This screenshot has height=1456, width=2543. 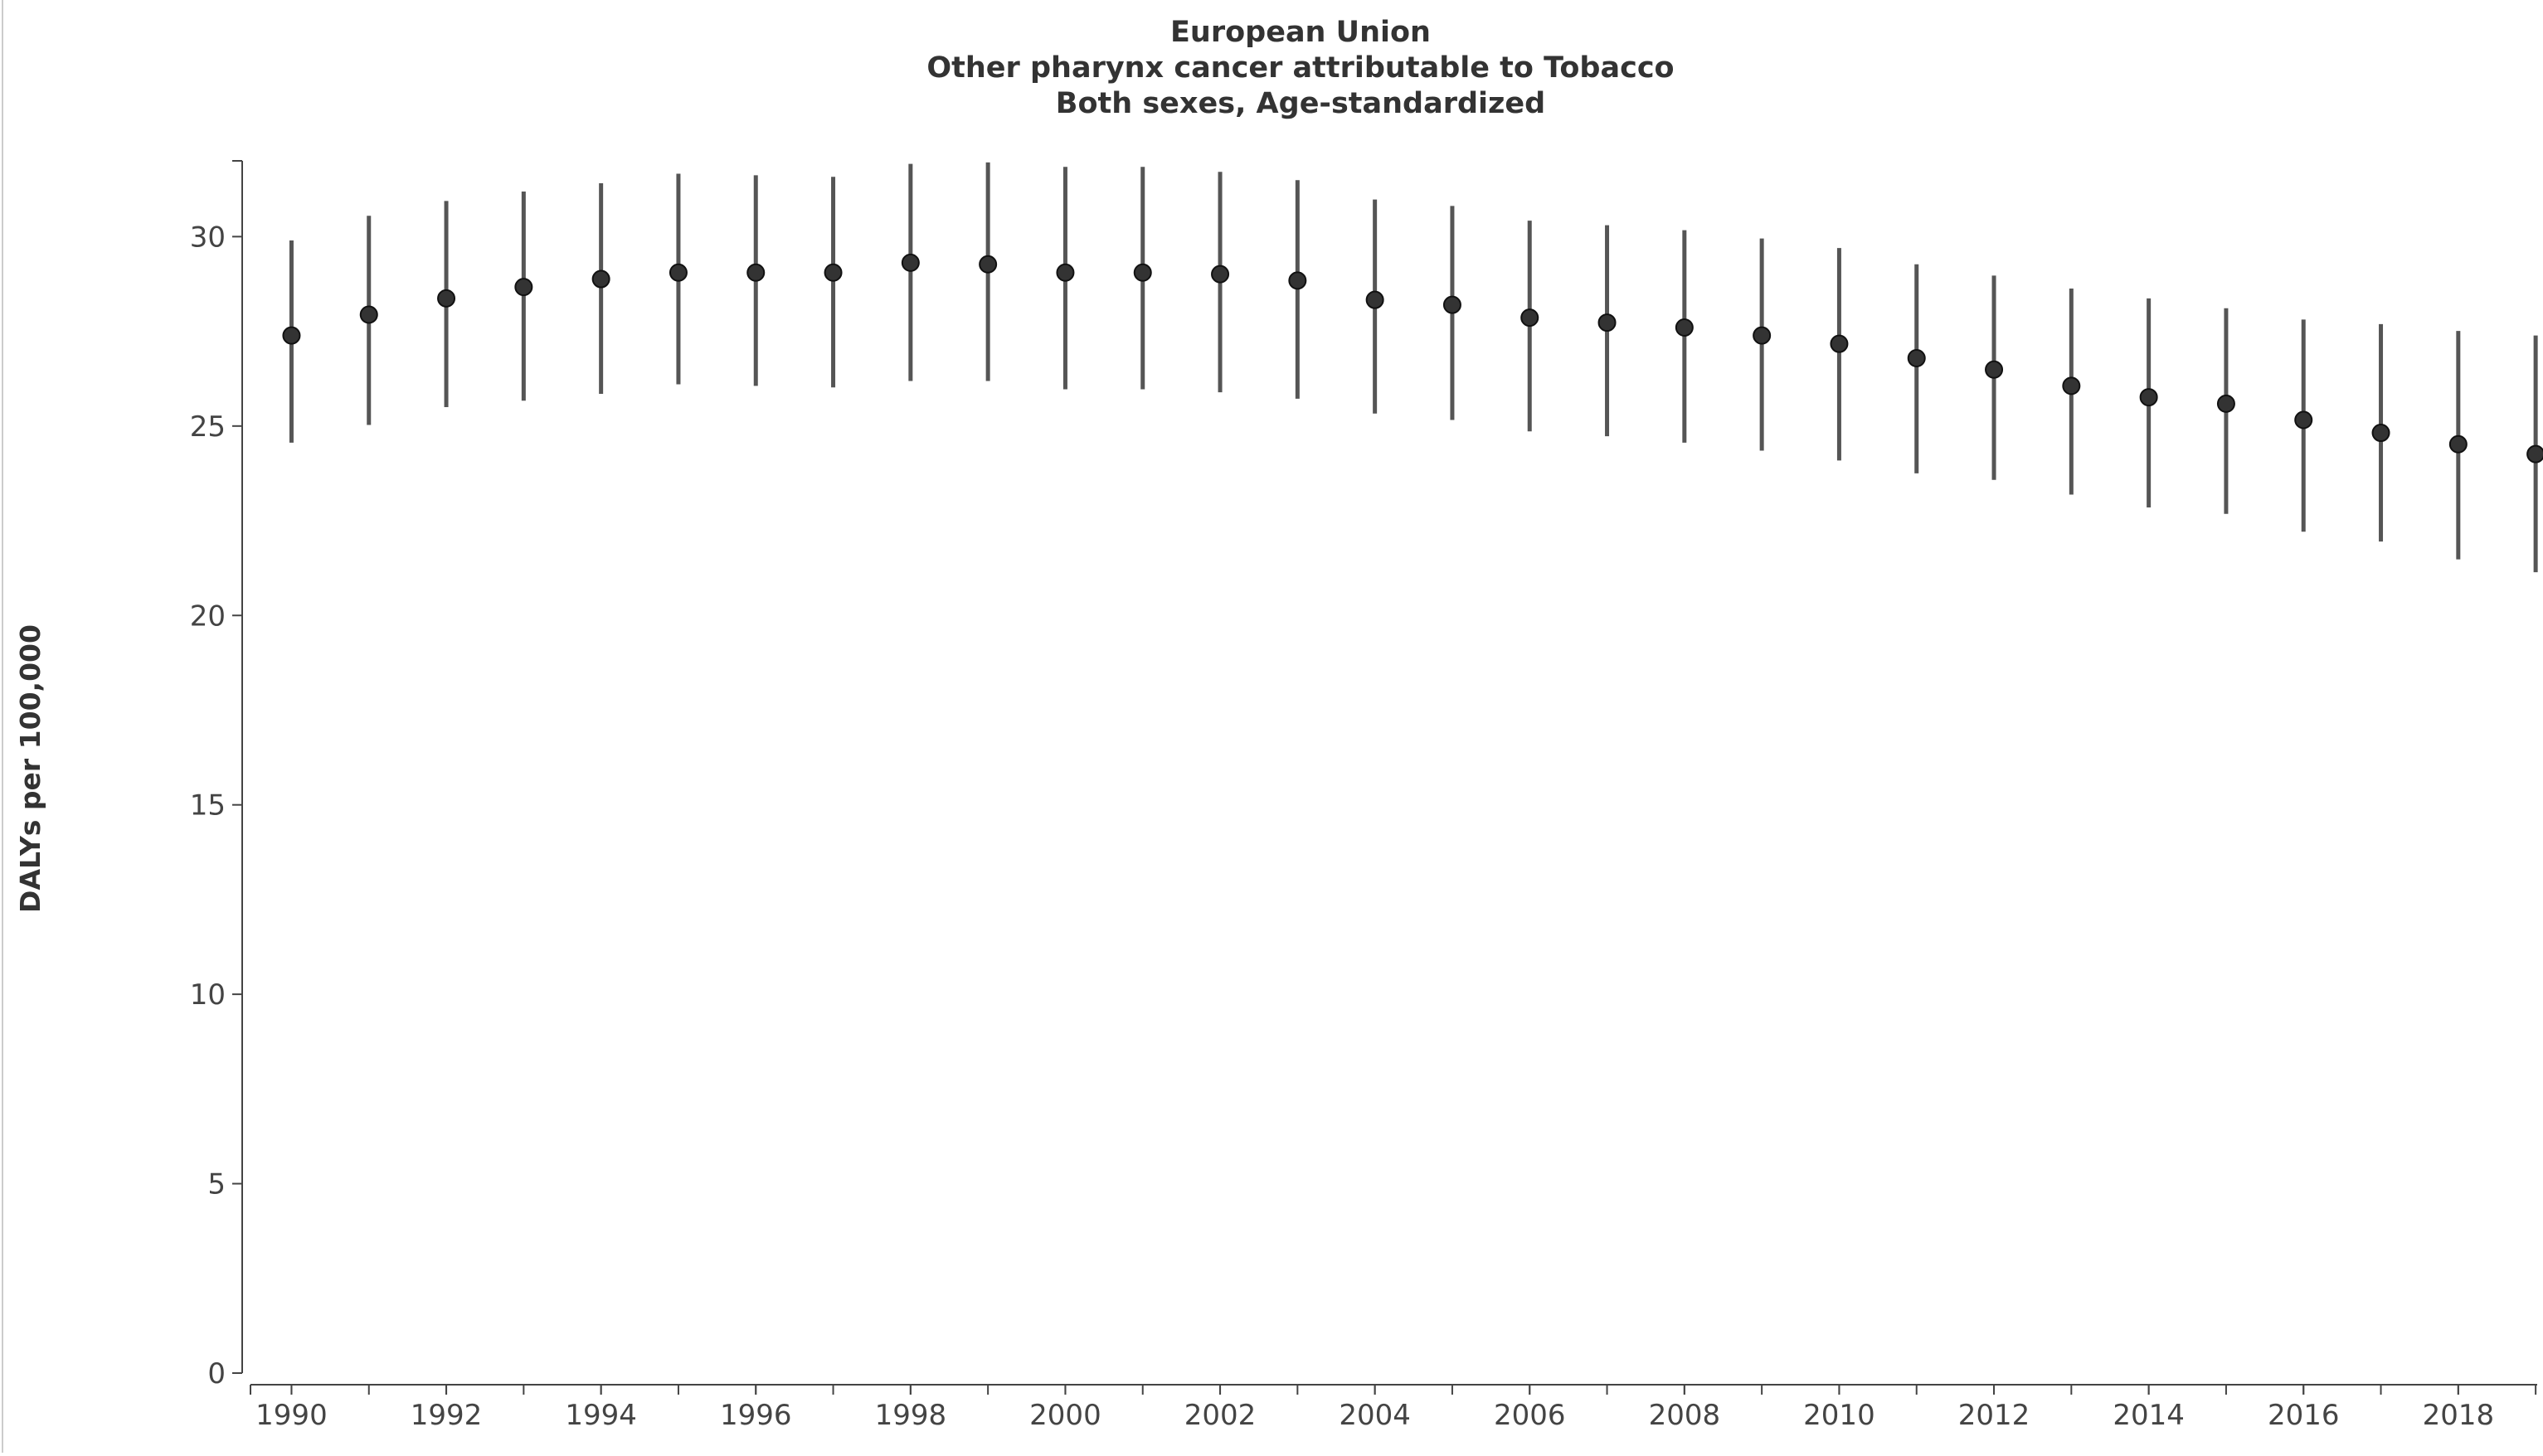 What do you see at coordinates (1375, 1415) in the screenshot?
I see `x-tick-label: 2004` at bounding box center [1375, 1415].